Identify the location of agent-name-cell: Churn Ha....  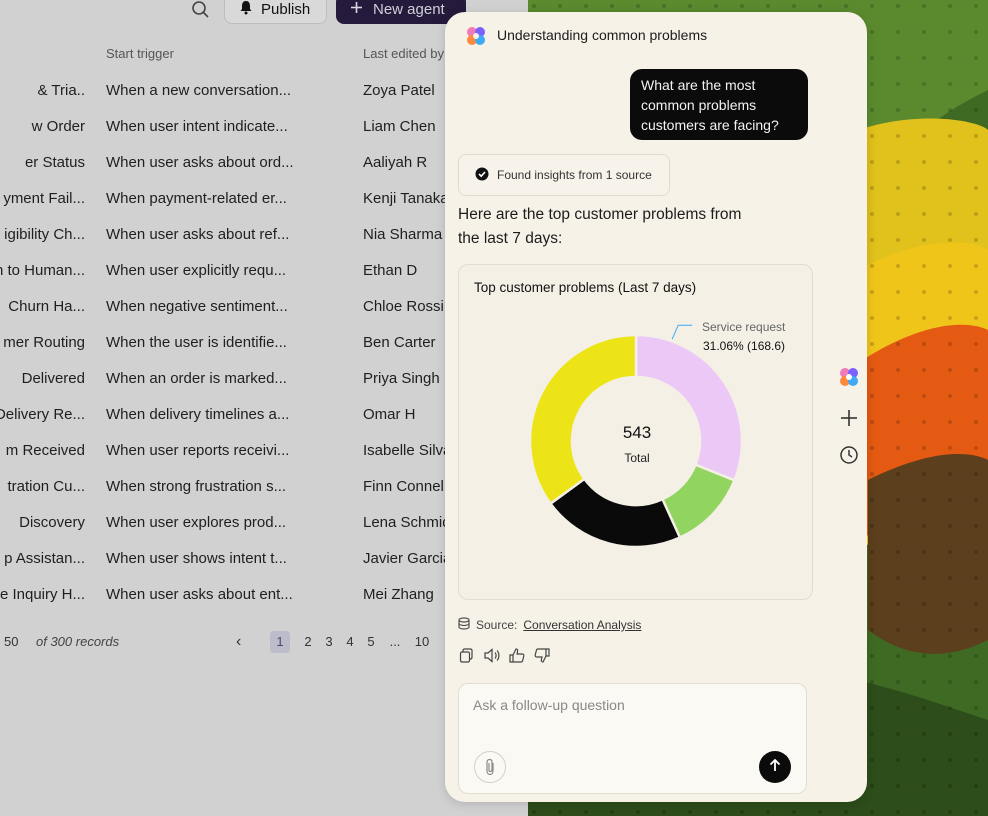
(46, 306).